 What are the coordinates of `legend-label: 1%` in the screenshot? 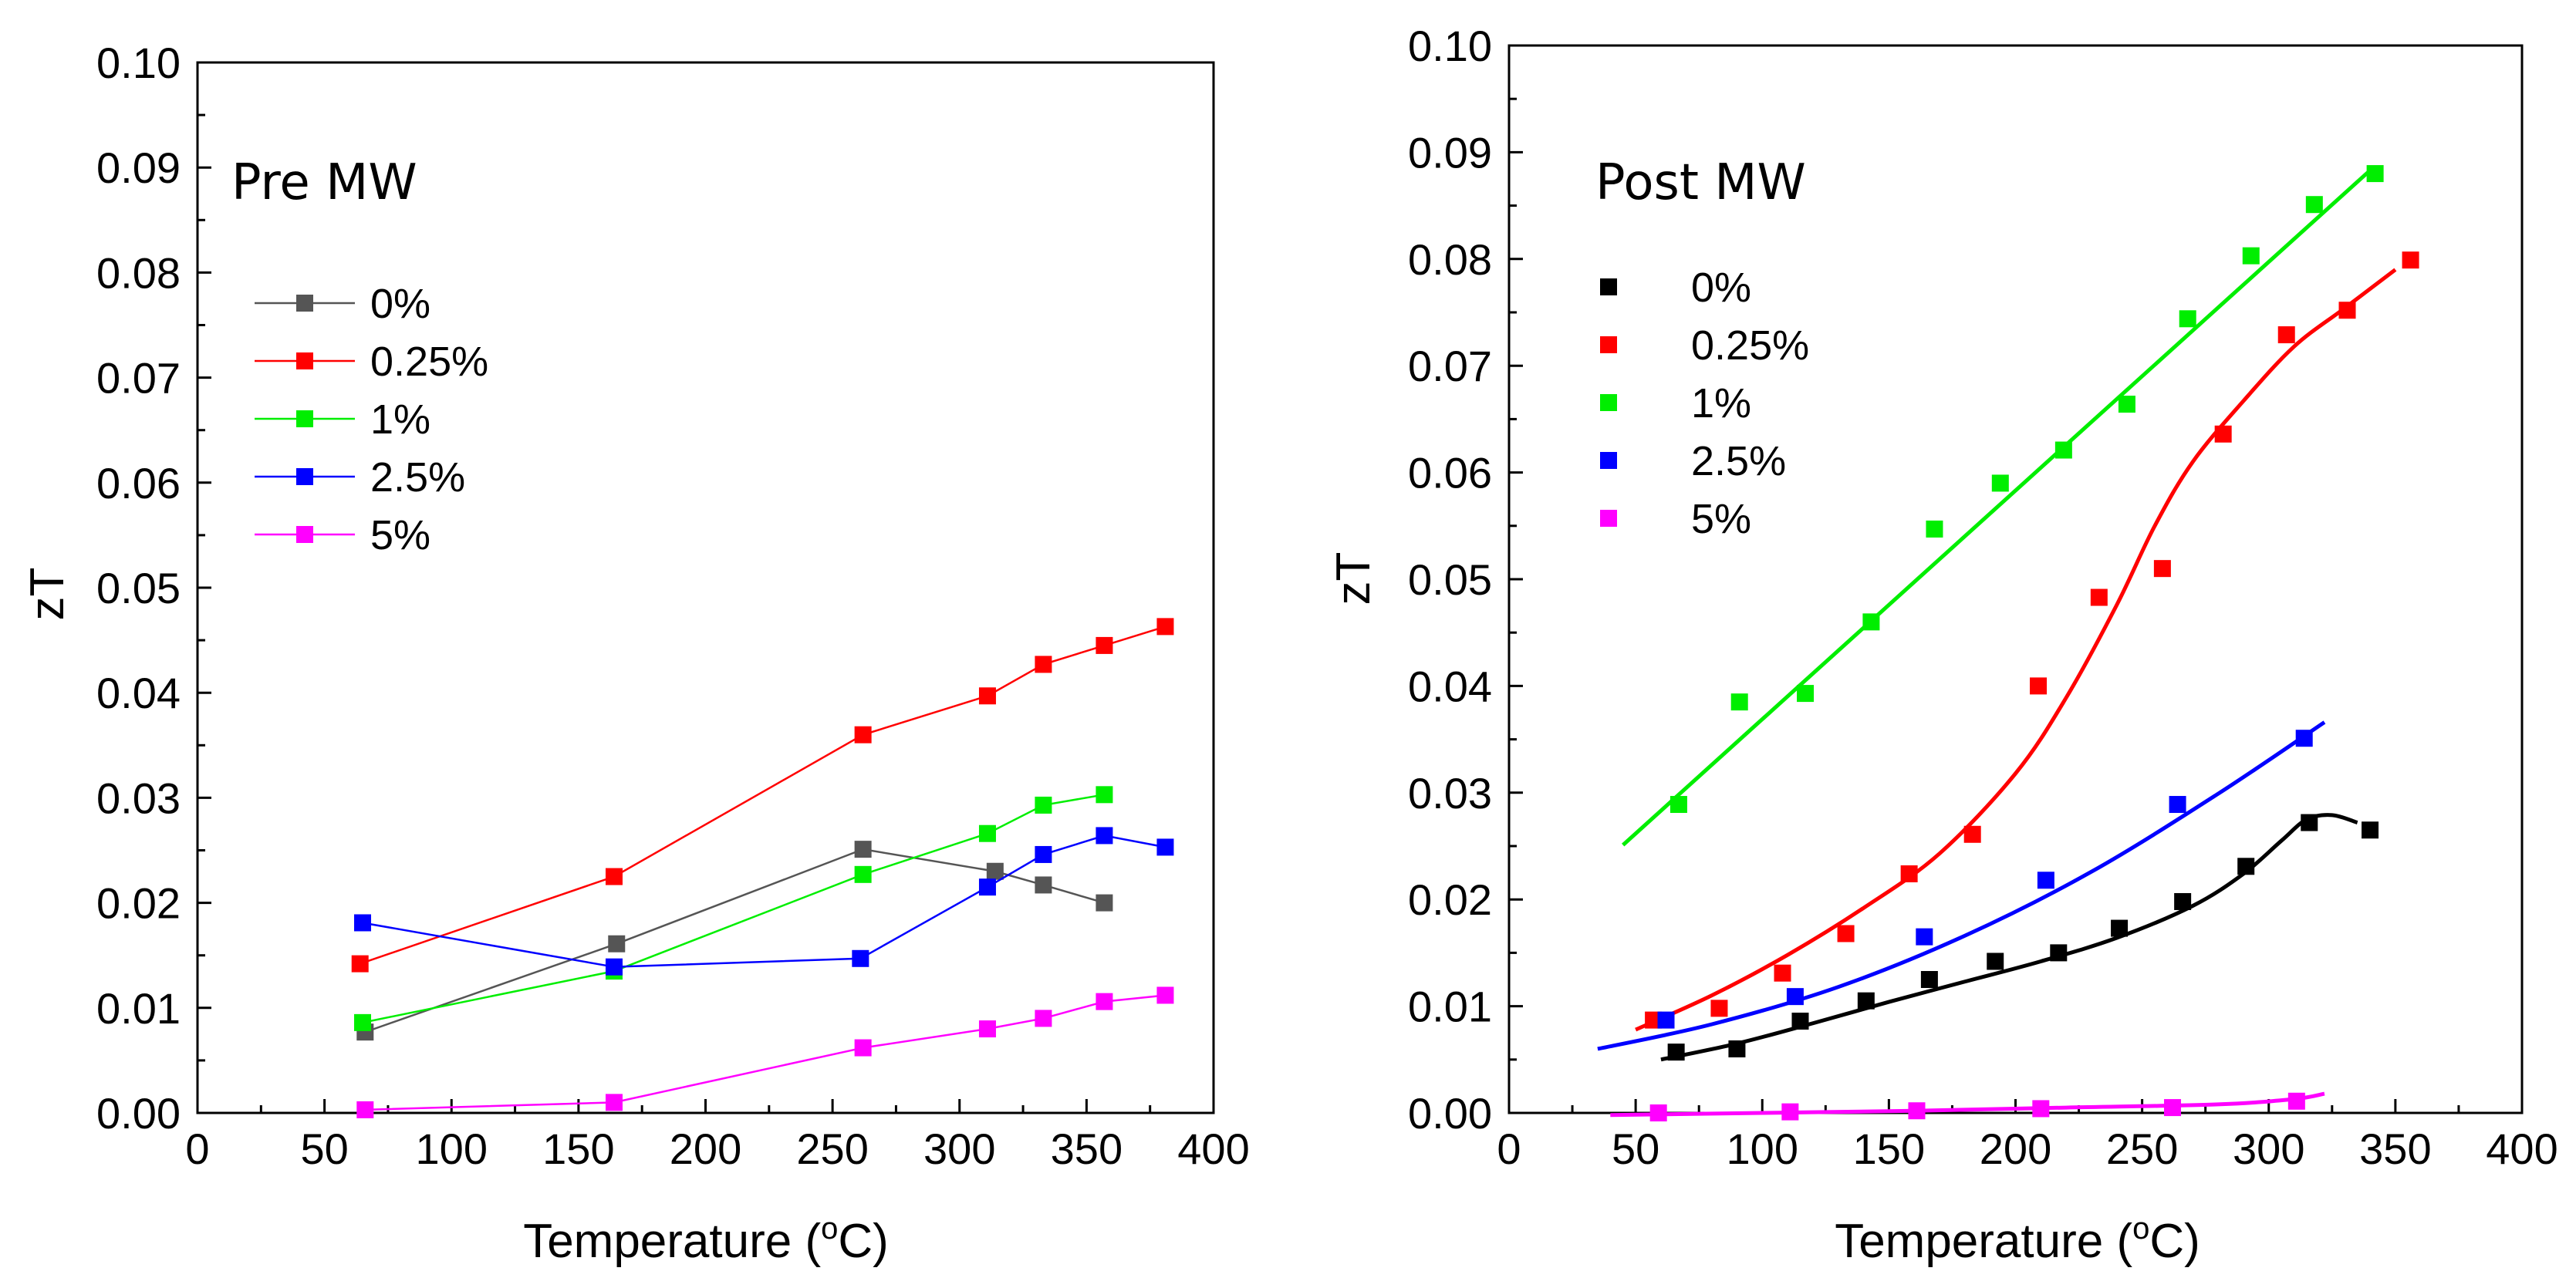 It's located at (1721, 403).